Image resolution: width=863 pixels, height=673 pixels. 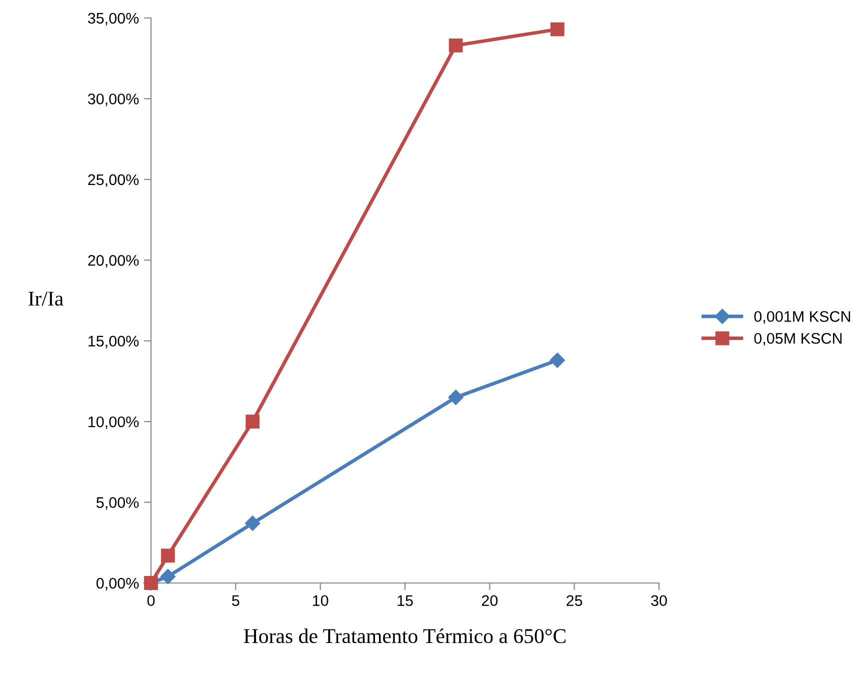 I want to click on x-tick-label: 10, so click(x=320, y=600).